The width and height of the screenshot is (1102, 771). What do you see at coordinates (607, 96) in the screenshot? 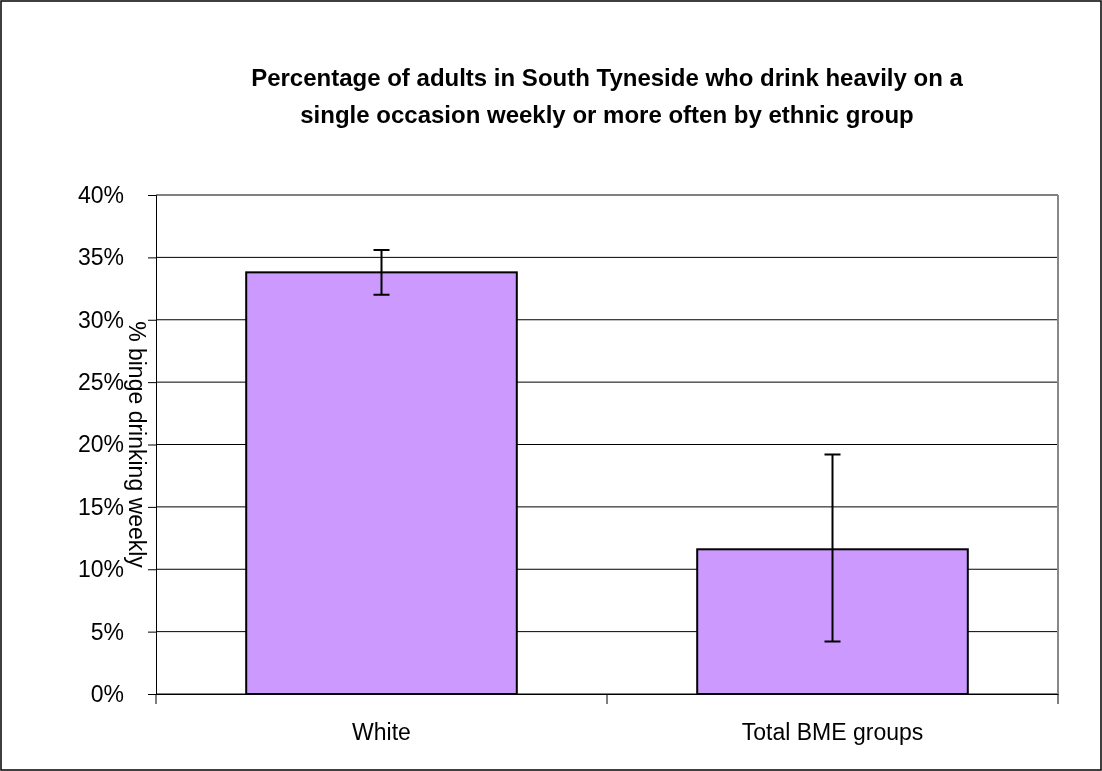
I see `chart-title: Percentage of adults in South Tyneside who drink heavily on a single occasion weekly or more often by ethnic group` at bounding box center [607, 96].